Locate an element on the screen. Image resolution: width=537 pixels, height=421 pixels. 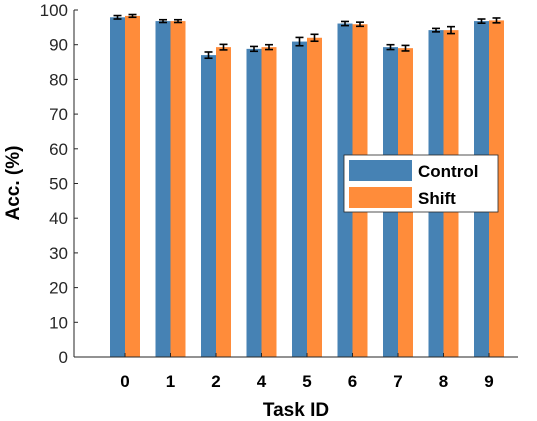
y-tick-label: 90 is located at coordinates (58, 45).